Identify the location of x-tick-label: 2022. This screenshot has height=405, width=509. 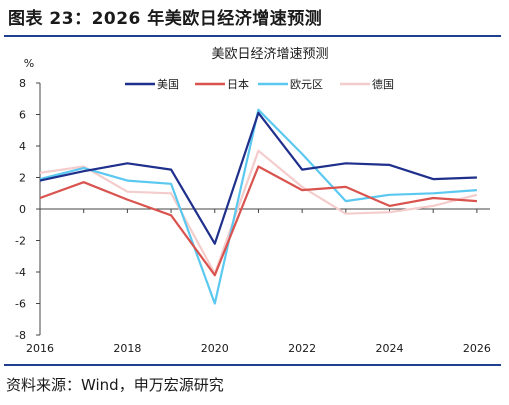
(302, 348).